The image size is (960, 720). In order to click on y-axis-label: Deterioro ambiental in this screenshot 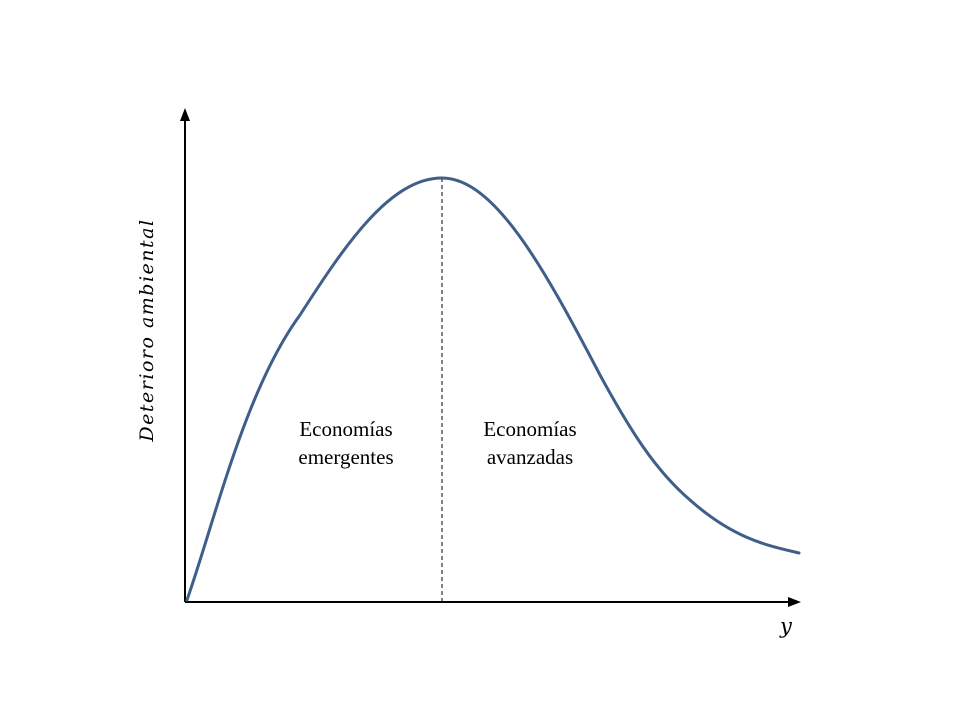, I will do `click(147, 330)`.